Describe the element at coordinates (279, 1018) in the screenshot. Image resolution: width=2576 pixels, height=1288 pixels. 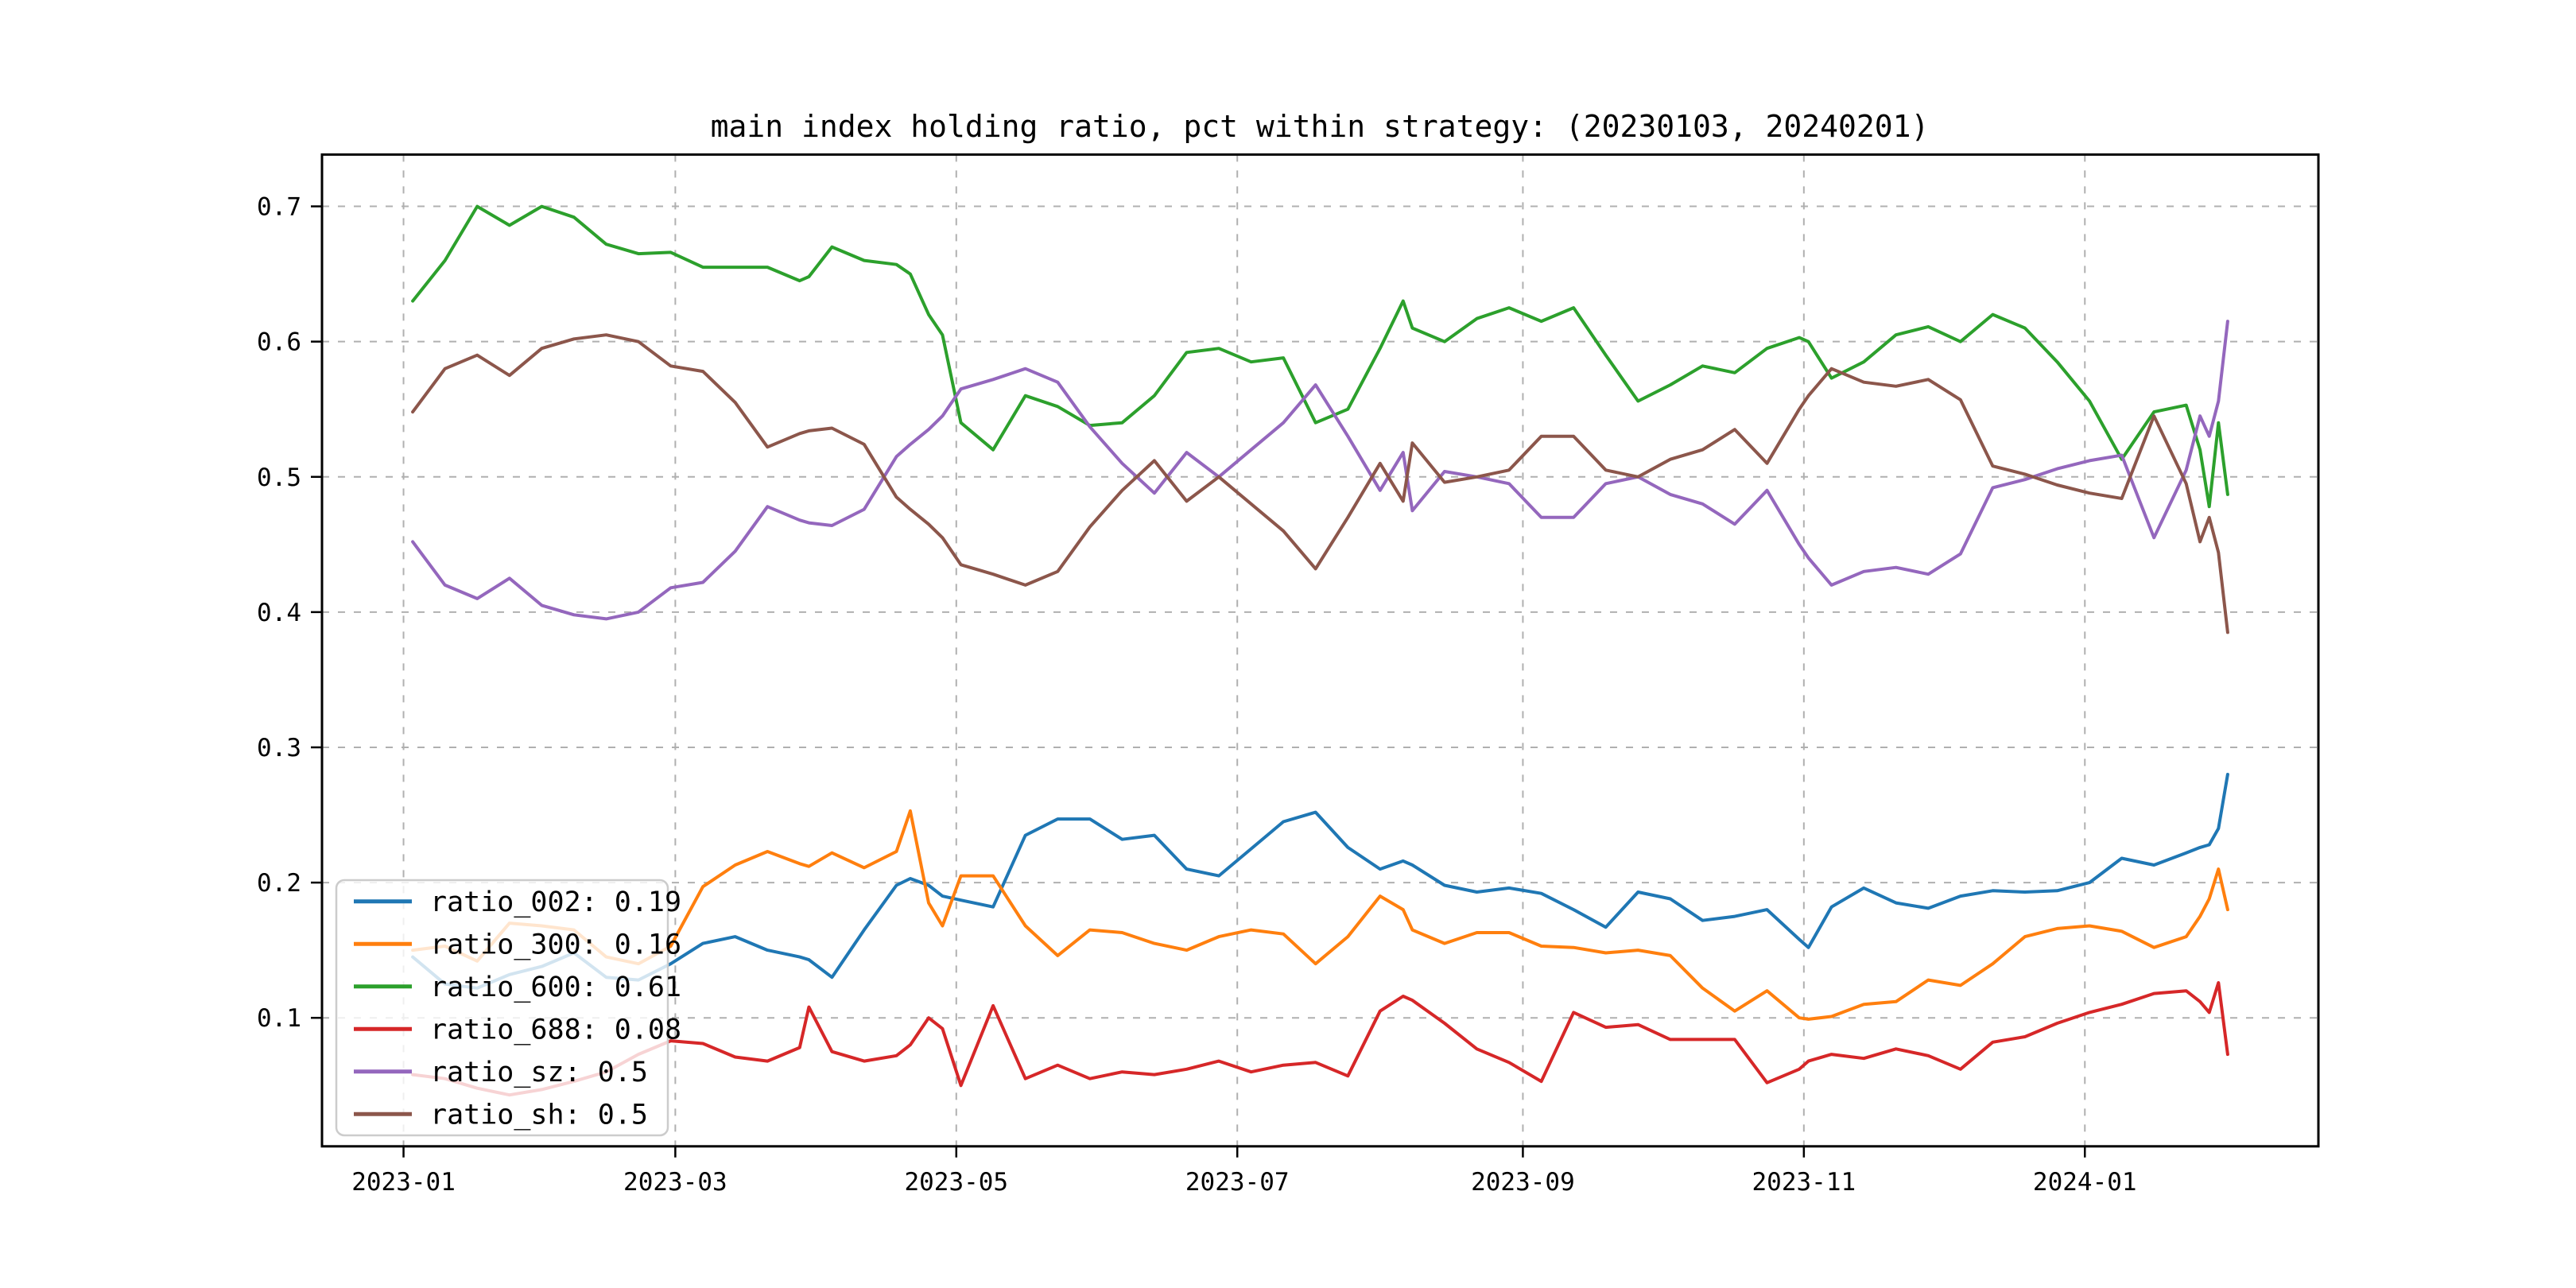
I see `y-tick-label: 0.1` at that location.